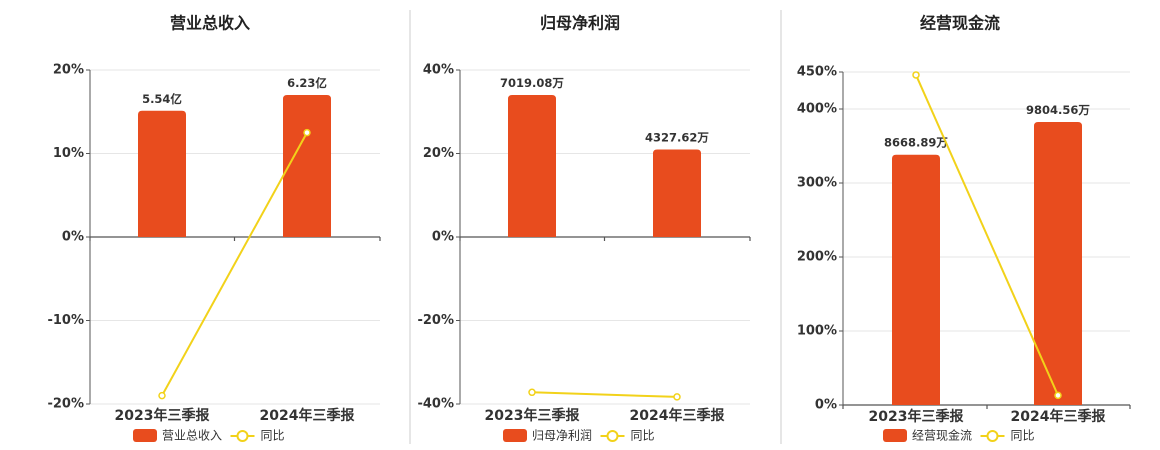  I want to click on y-tick-label: 100%, so click(817, 331).